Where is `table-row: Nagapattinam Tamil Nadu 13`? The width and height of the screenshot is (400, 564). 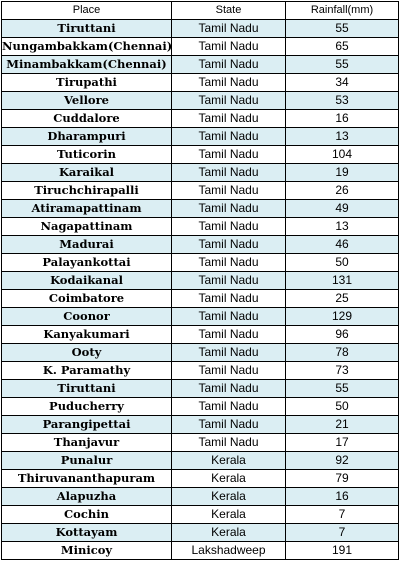 table-row: Nagapattinam Tamil Nadu 13 is located at coordinates (200, 226).